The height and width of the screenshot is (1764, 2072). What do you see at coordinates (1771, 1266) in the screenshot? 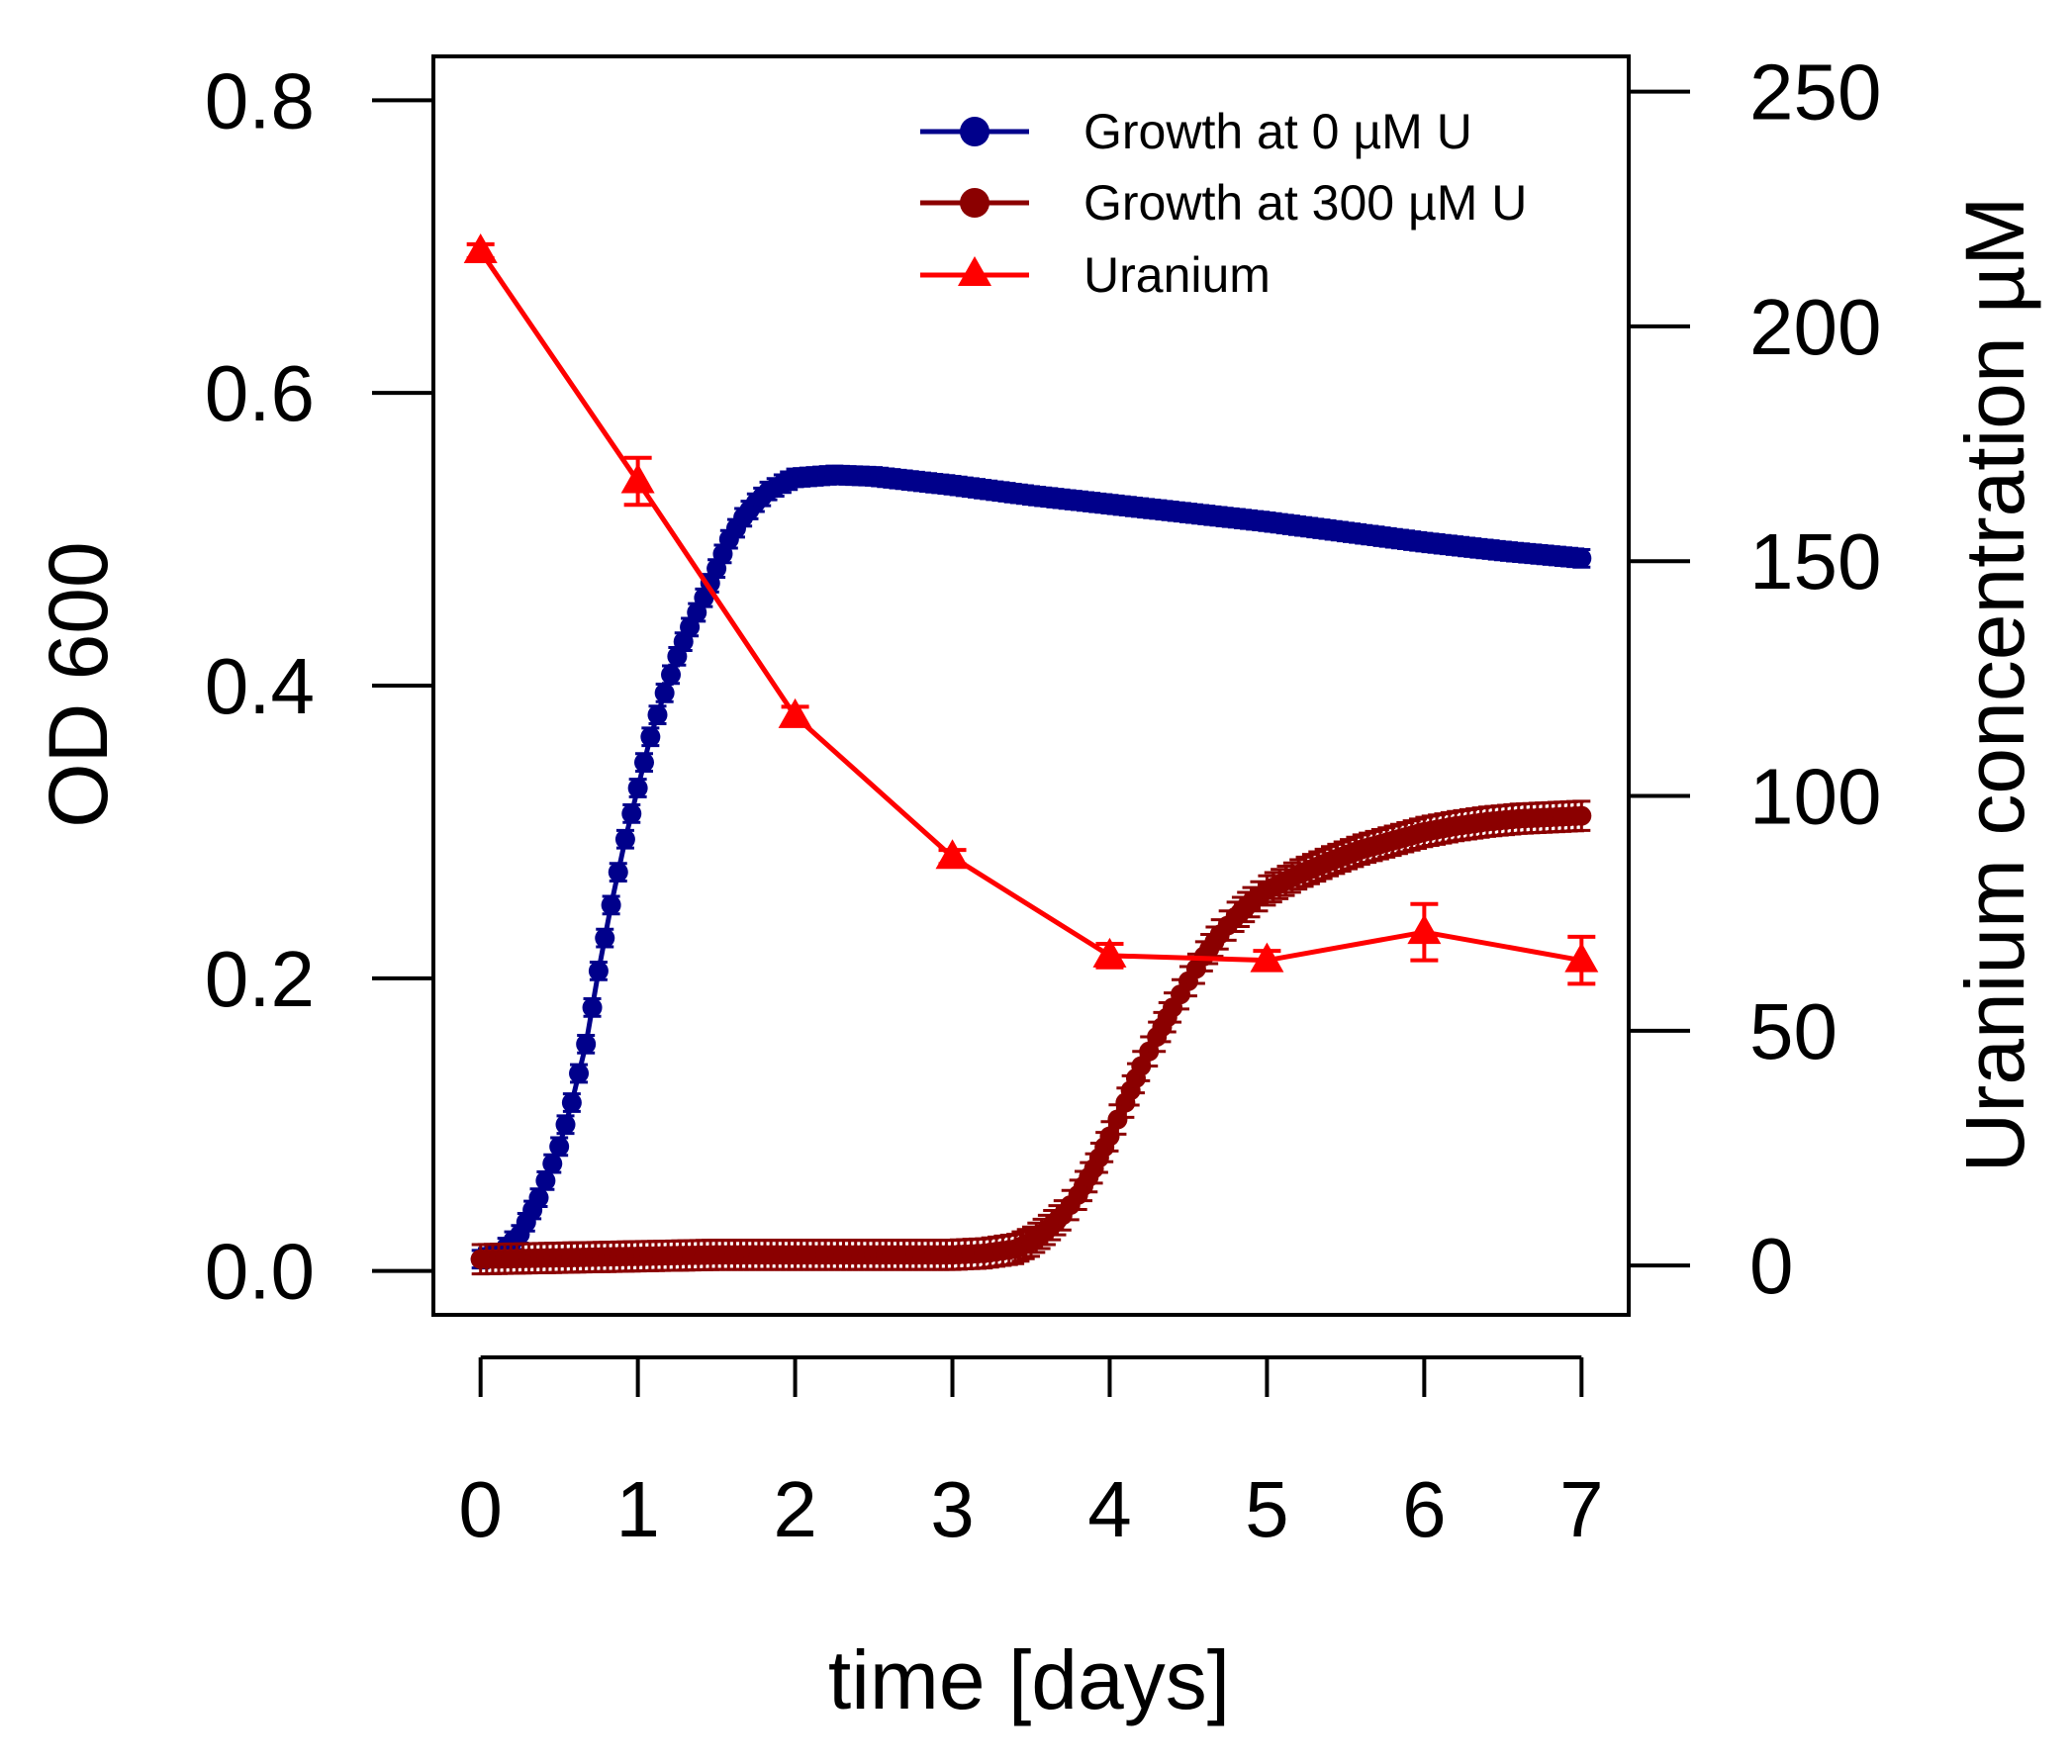
I see `y2-tick-label: 0` at bounding box center [1771, 1266].